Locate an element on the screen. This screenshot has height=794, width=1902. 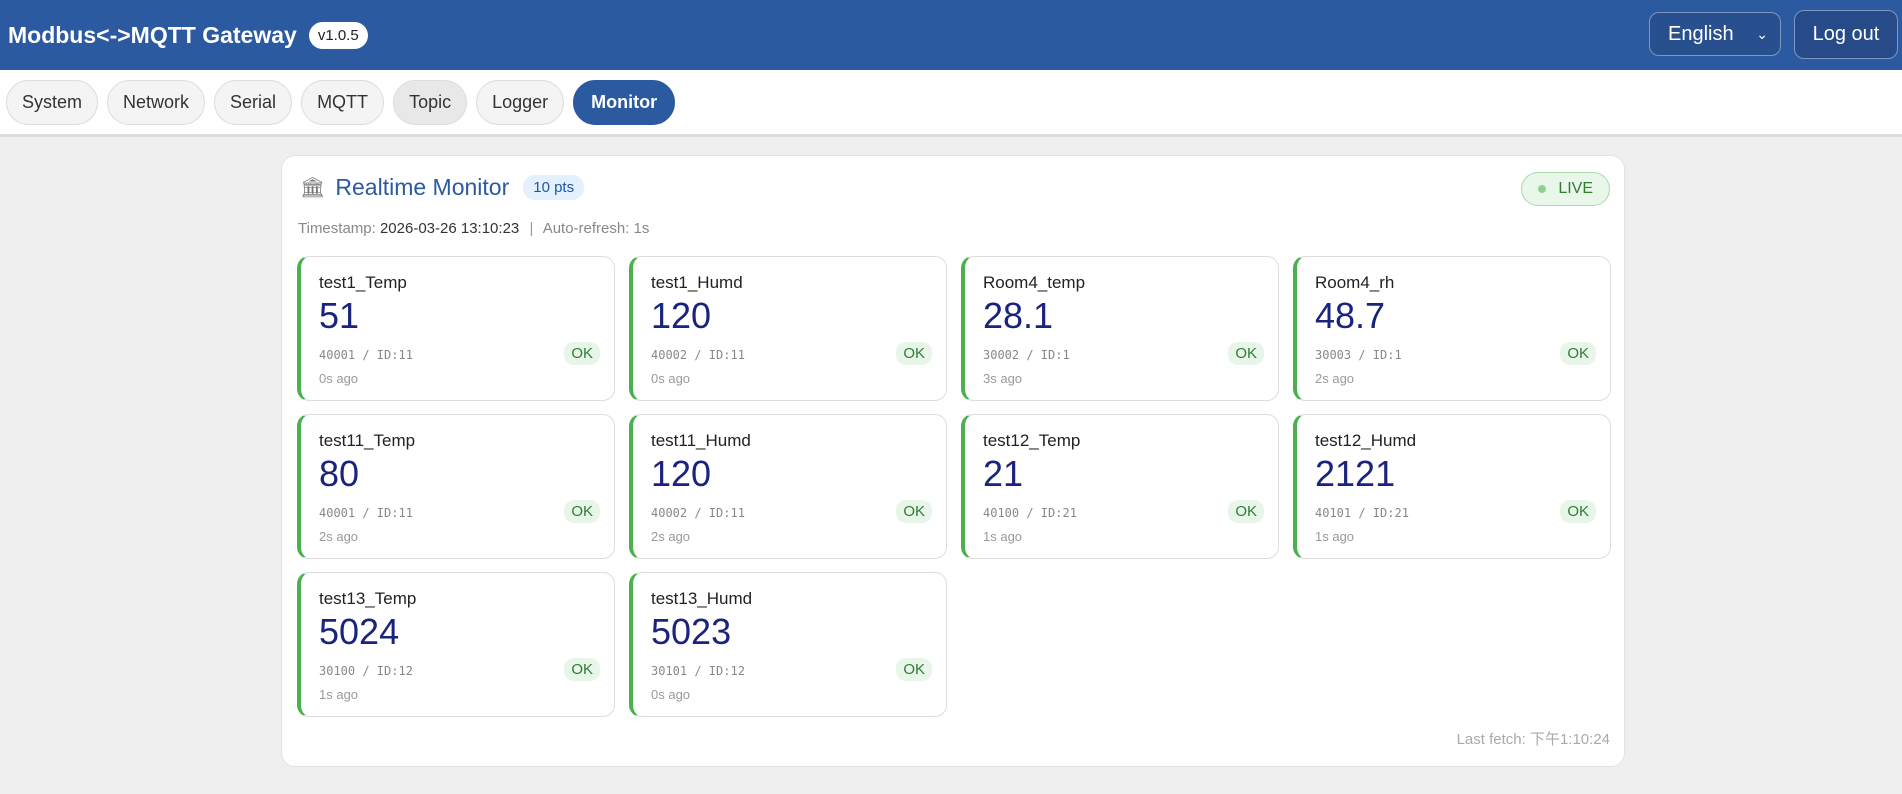
point-value: 51 is located at coordinates (339, 315).